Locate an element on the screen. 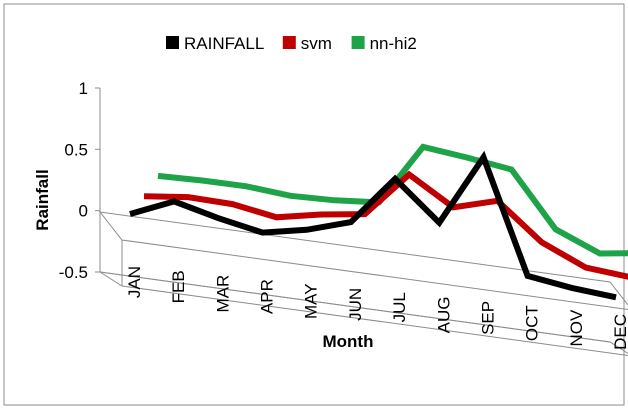  y-tick-label: 0 is located at coordinates (83, 211).